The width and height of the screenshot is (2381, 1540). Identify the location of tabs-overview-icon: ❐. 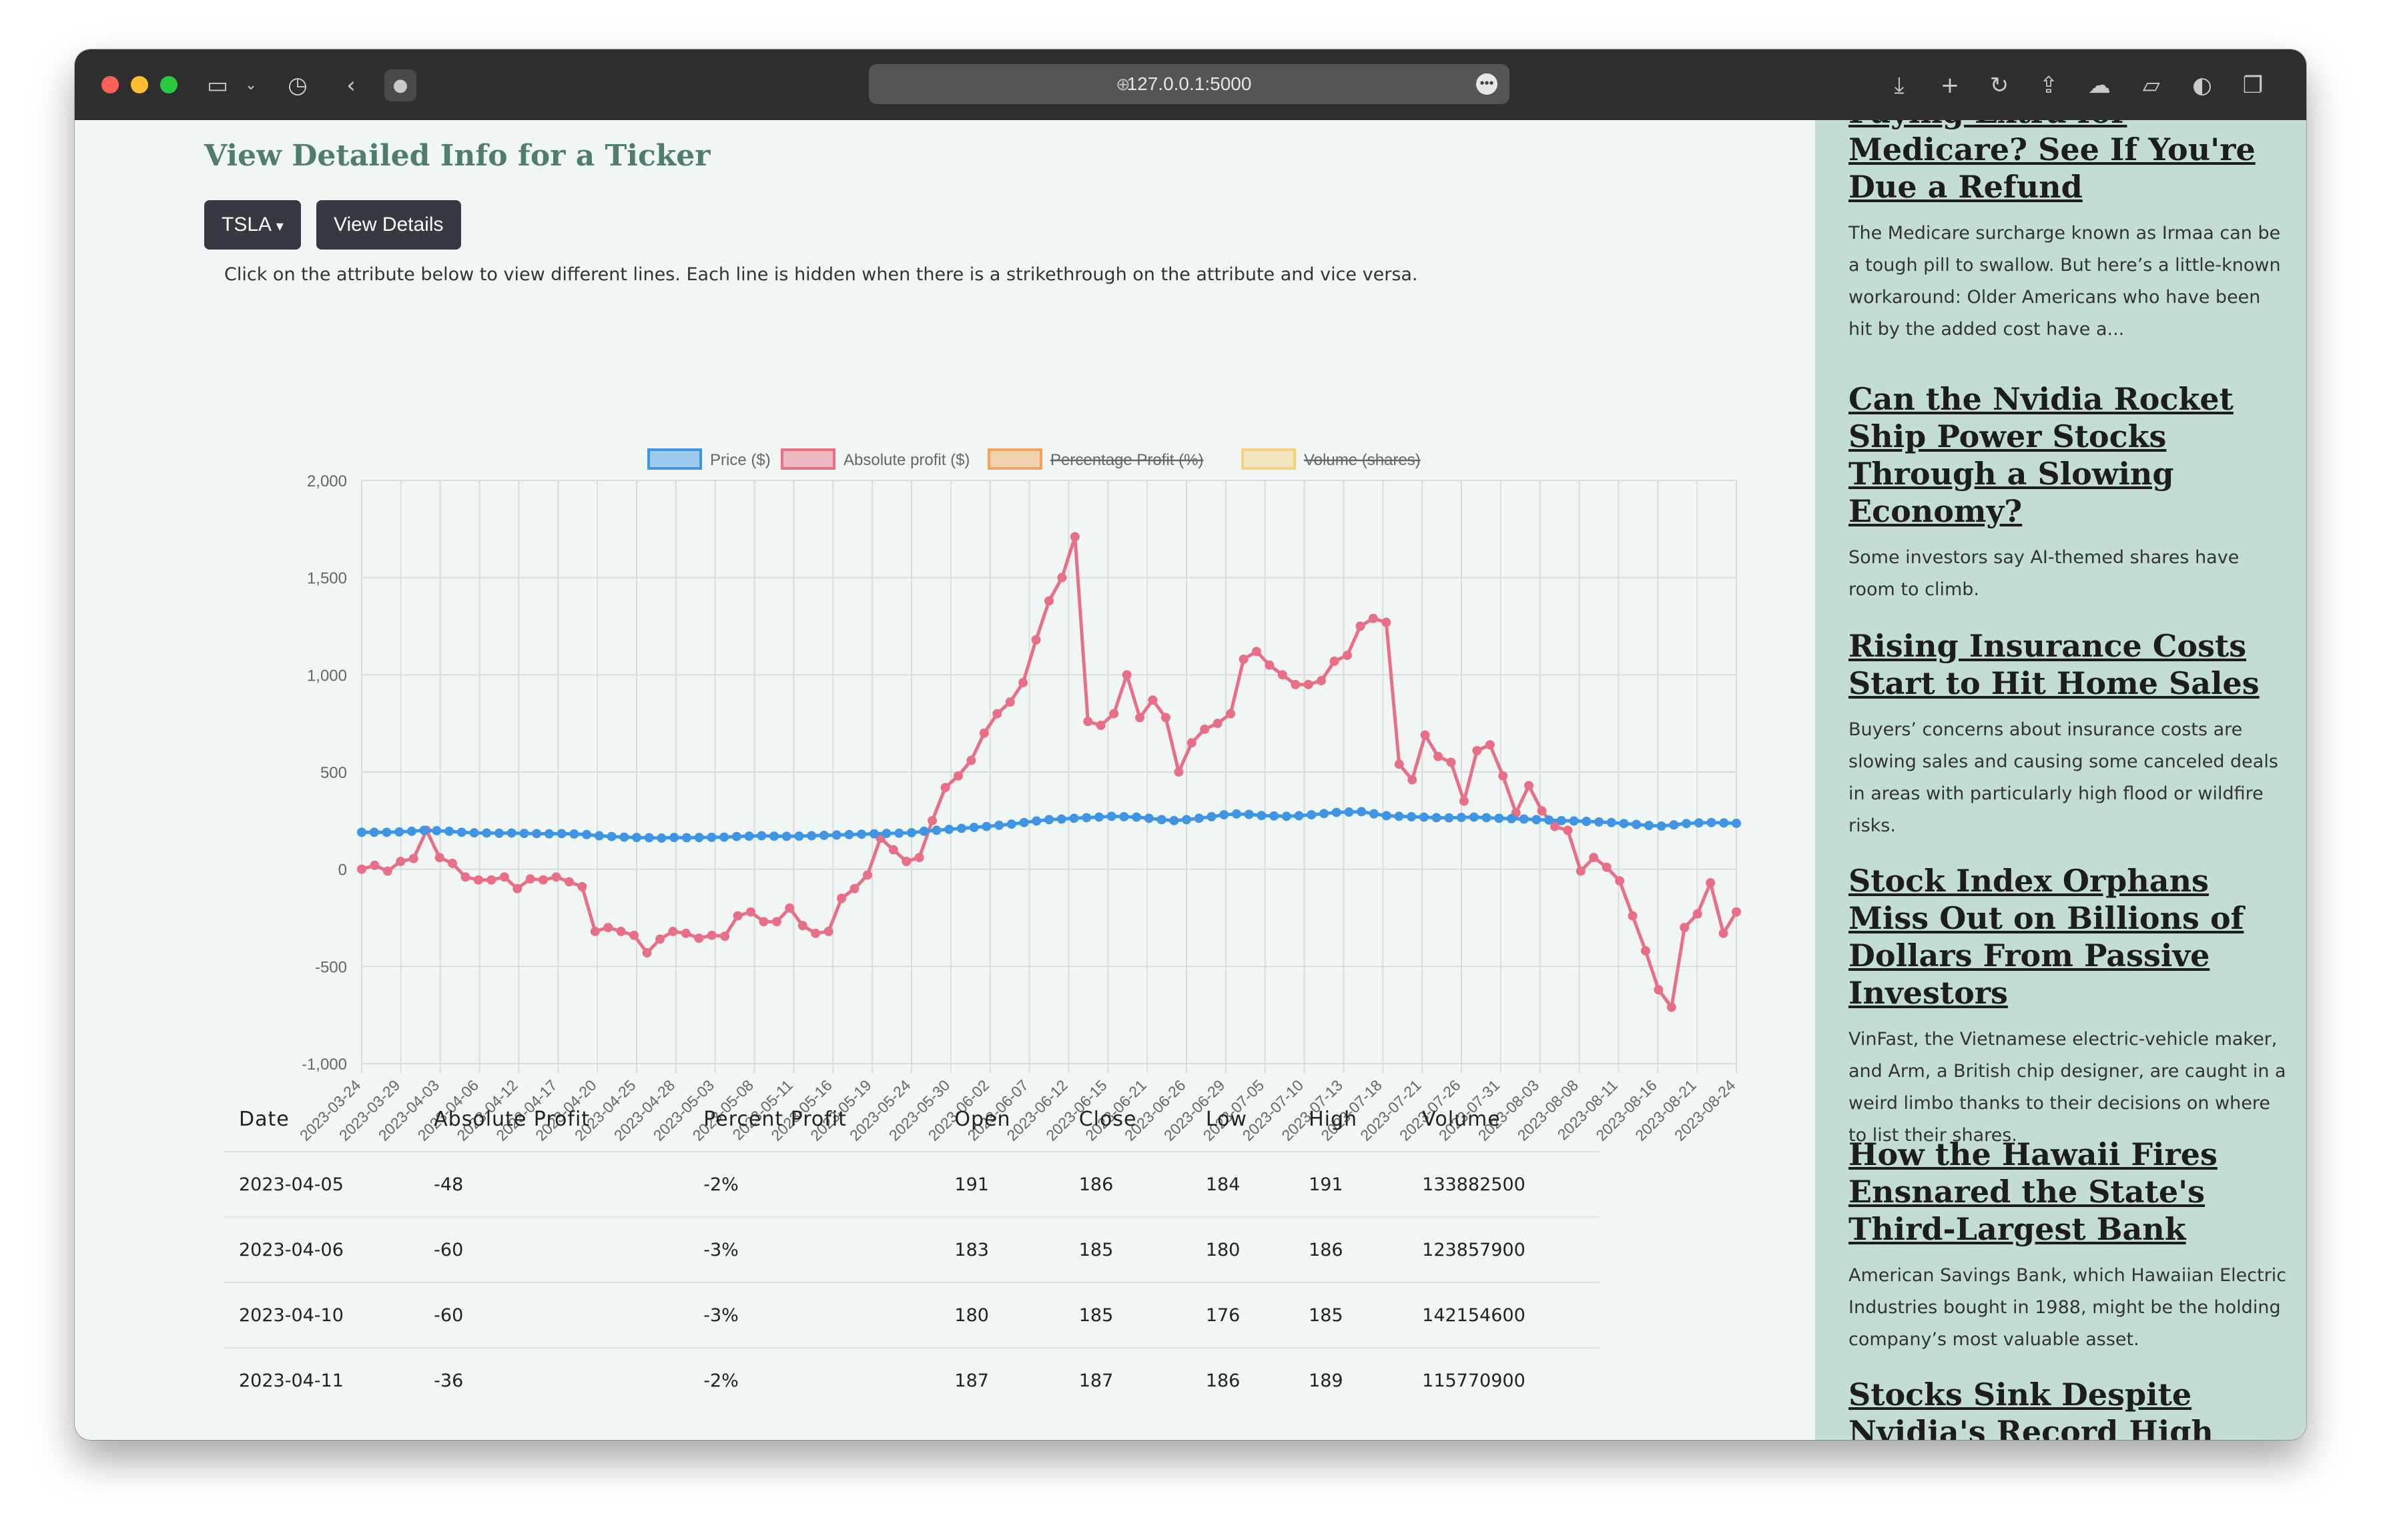
(2253, 85).